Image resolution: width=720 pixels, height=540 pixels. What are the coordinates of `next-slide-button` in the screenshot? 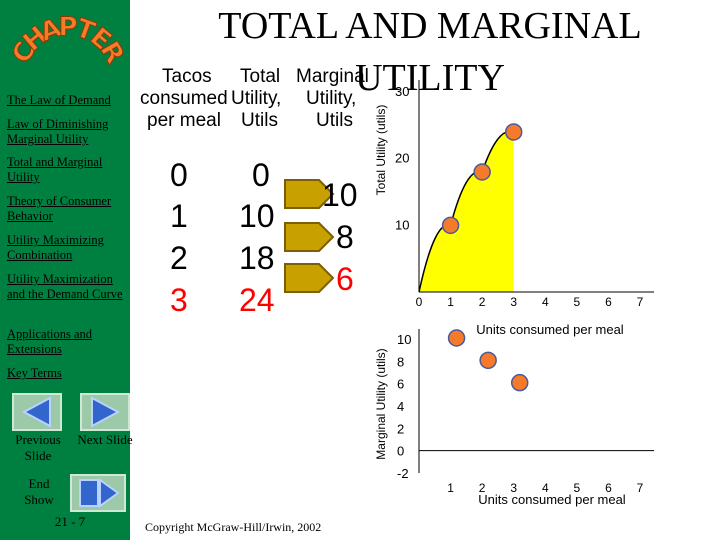 It's located at (105, 412).